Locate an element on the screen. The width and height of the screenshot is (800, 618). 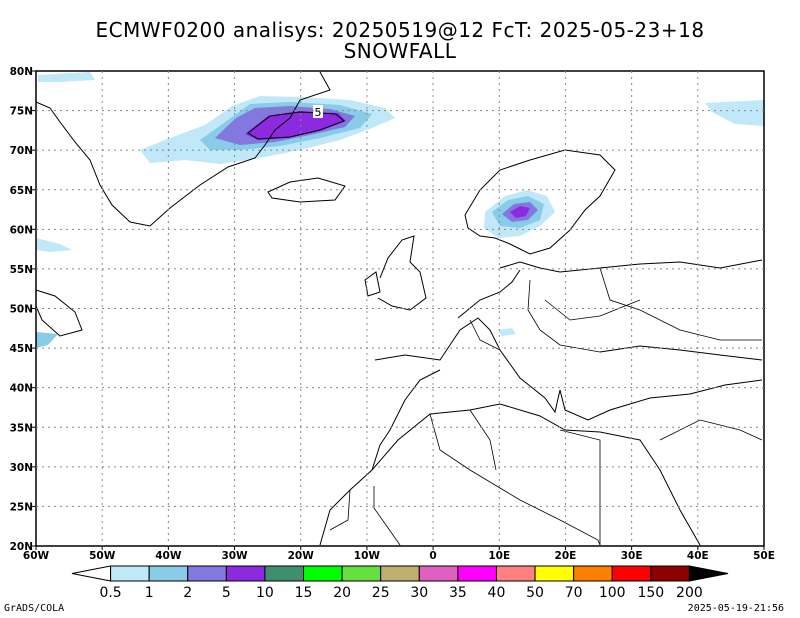
contour-label: 5 is located at coordinates (318, 112).